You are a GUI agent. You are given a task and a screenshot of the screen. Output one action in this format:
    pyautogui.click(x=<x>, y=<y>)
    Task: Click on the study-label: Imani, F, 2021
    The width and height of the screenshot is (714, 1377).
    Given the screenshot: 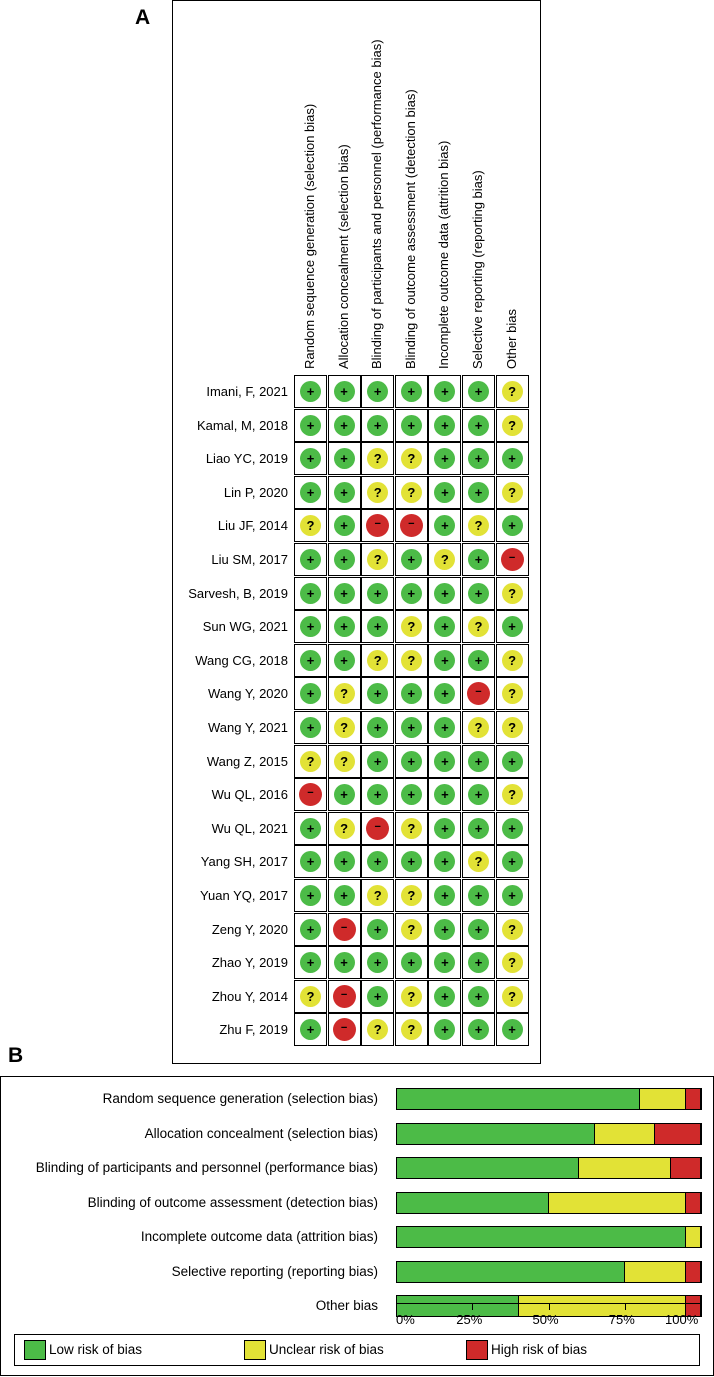 What is the action you would take?
    pyautogui.click(x=247, y=391)
    